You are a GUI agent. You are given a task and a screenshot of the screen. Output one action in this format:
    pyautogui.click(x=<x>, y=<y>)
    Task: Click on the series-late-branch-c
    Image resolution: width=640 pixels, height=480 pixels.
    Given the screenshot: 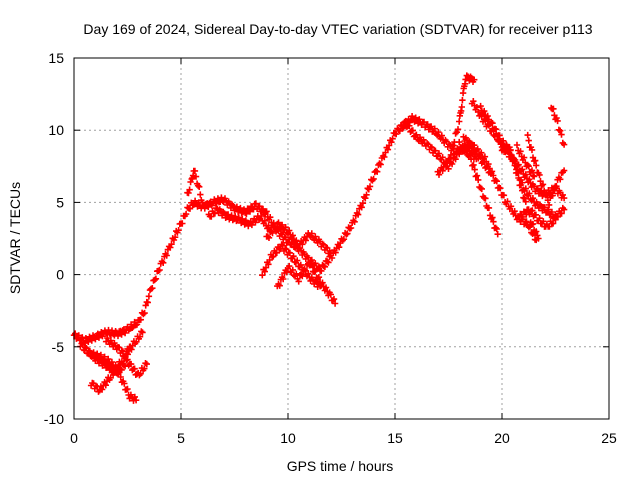 What is the action you would take?
    pyautogui.click(x=478, y=188)
    